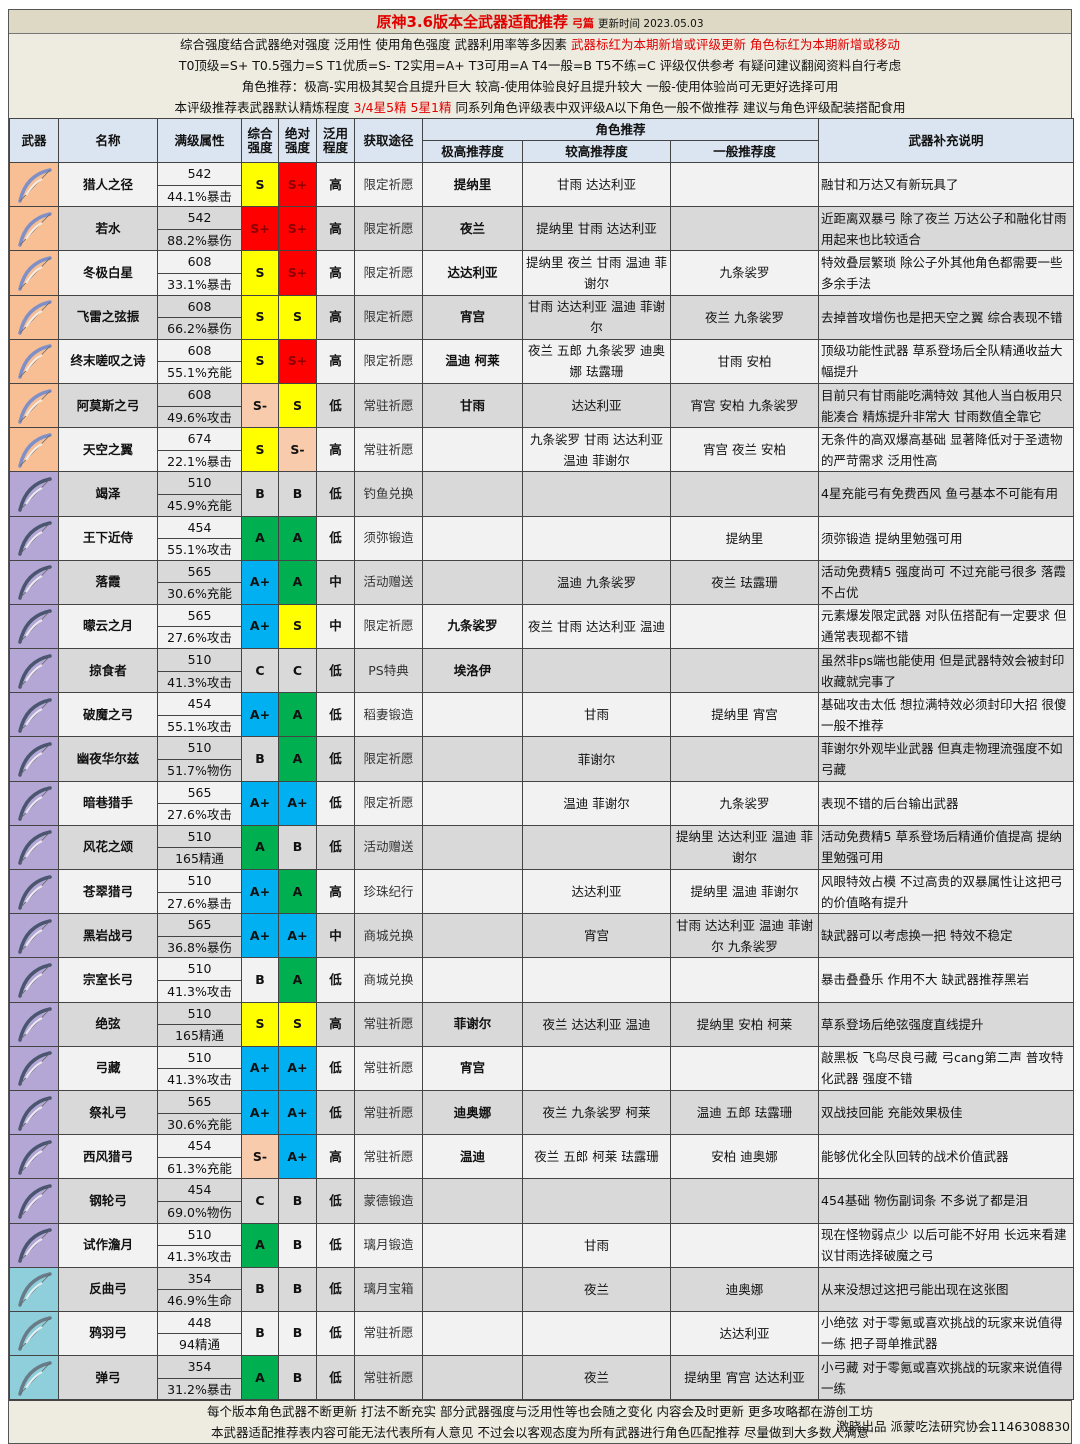  I want to click on weapon-stats: 510 41.3%攻击, so click(199, 980).